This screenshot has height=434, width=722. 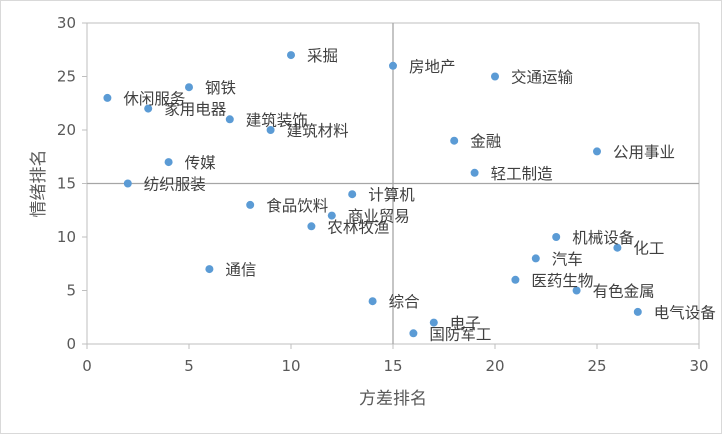 What do you see at coordinates (392, 366) in the screenshot?
I see `x-tick-label: 15` at bounding box center [392, 366].